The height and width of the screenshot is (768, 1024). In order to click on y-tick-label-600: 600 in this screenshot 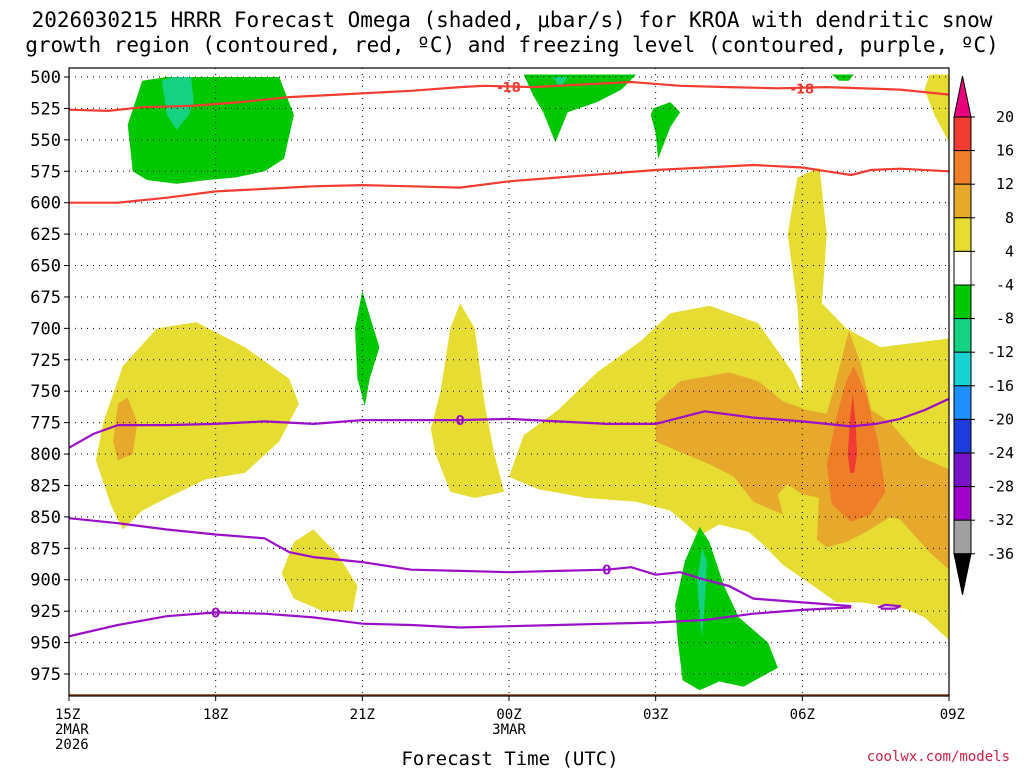, I will do `click(45, 204)`.